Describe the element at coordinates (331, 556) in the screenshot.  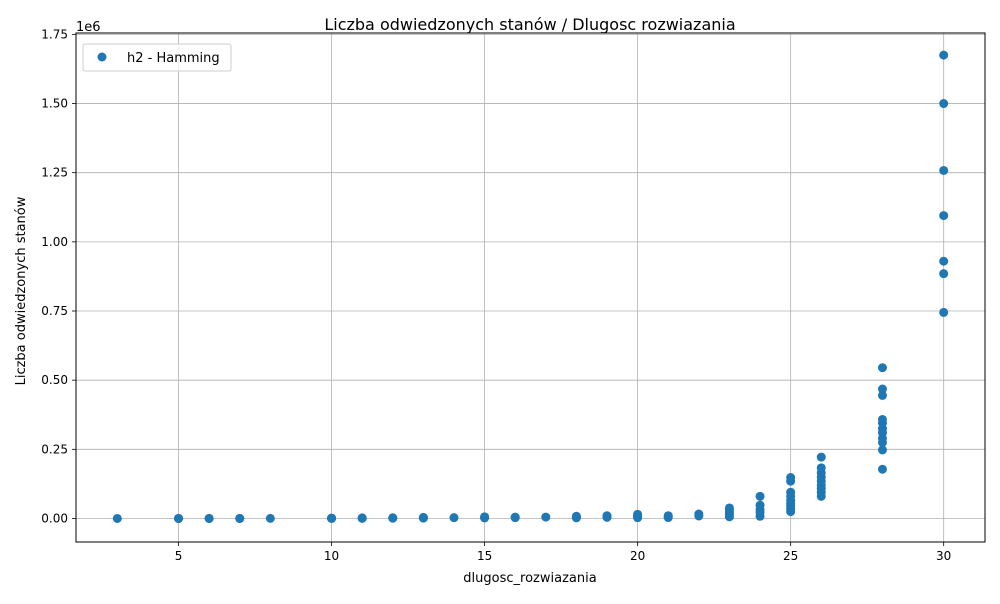
I see `x-tick-label: 10` at that location.